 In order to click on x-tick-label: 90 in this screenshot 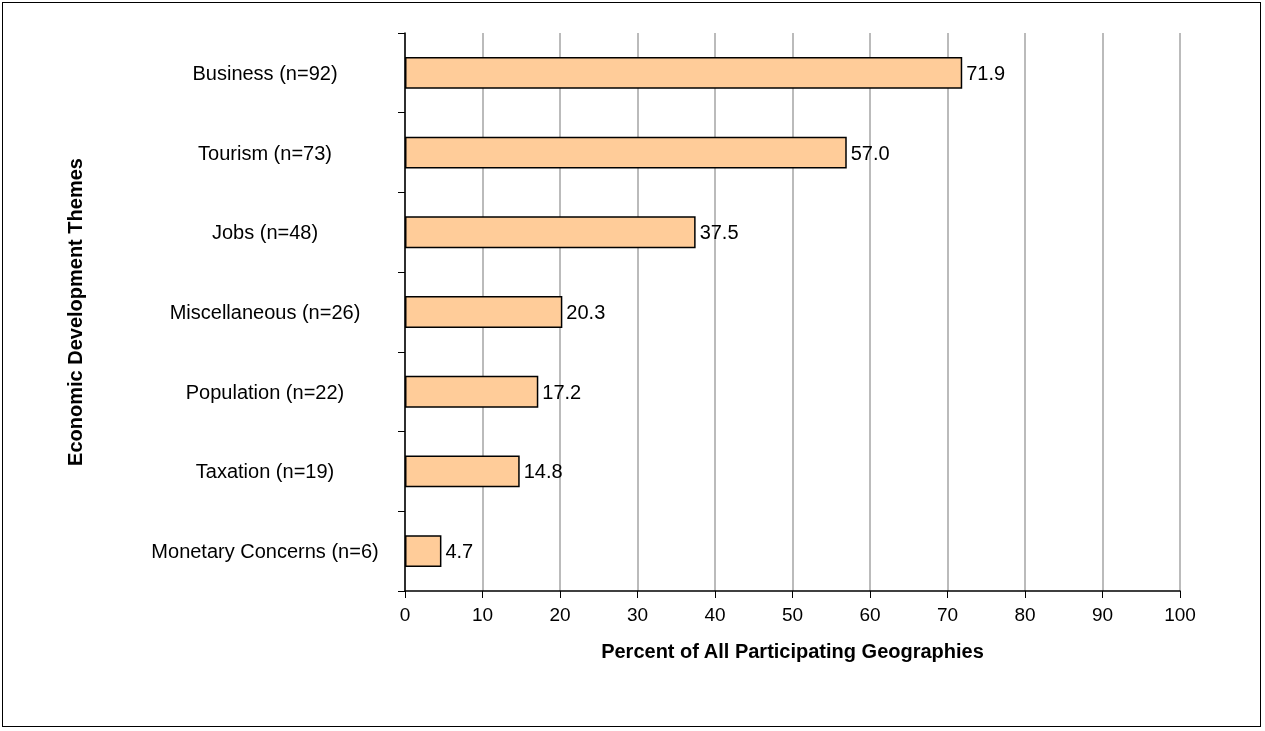, I will do `click(1102, 614)`.